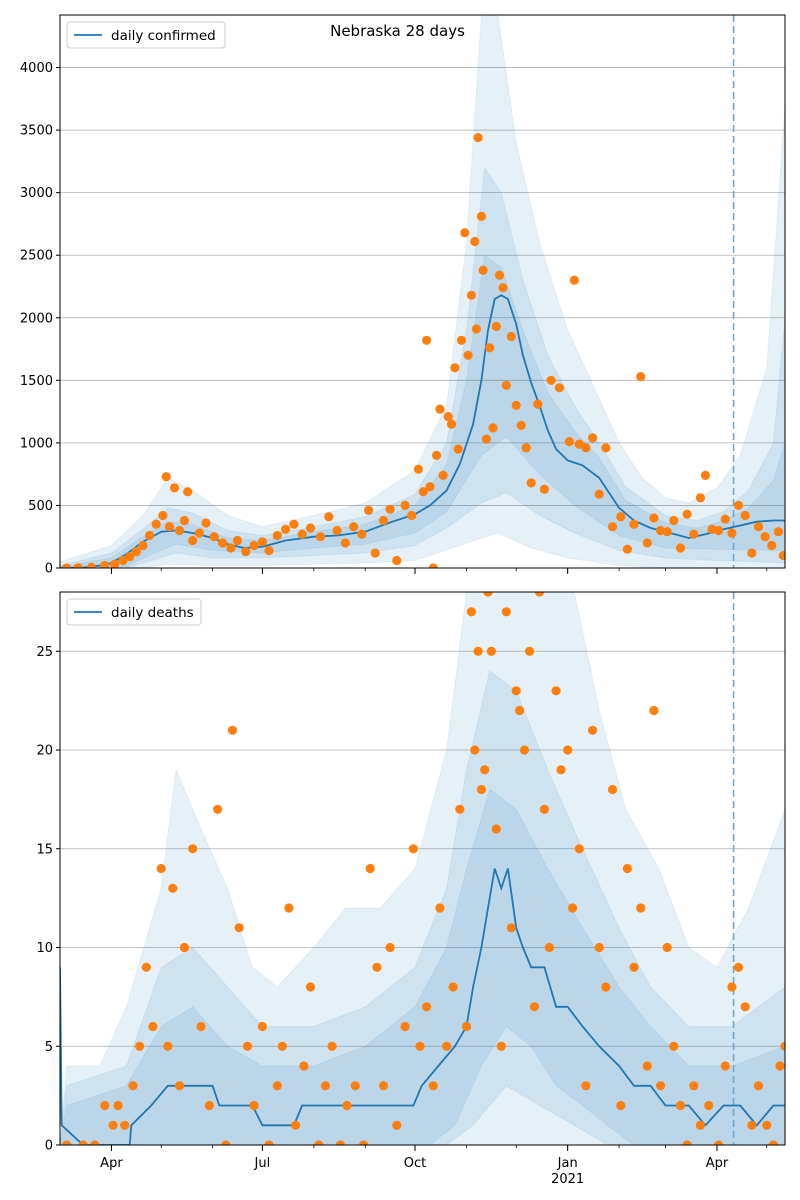  I want to click on confirmed-ytick-label: 2000, so click(36, 318).